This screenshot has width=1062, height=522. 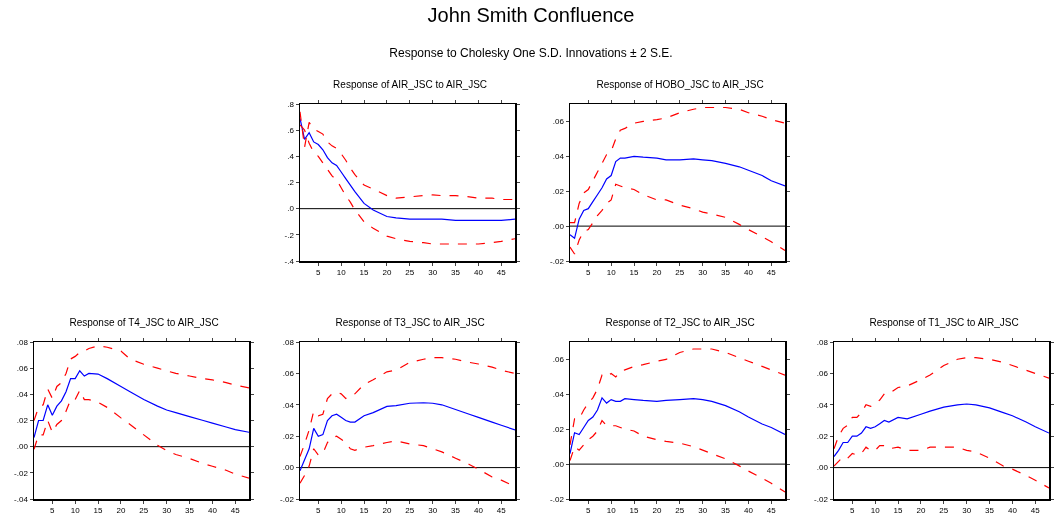 What do you see at coordinates (944, 323) in the screenshot?
I see `chart-title: Response of T1_JSC to AIR_JSC` at bounding box center [944, 323].